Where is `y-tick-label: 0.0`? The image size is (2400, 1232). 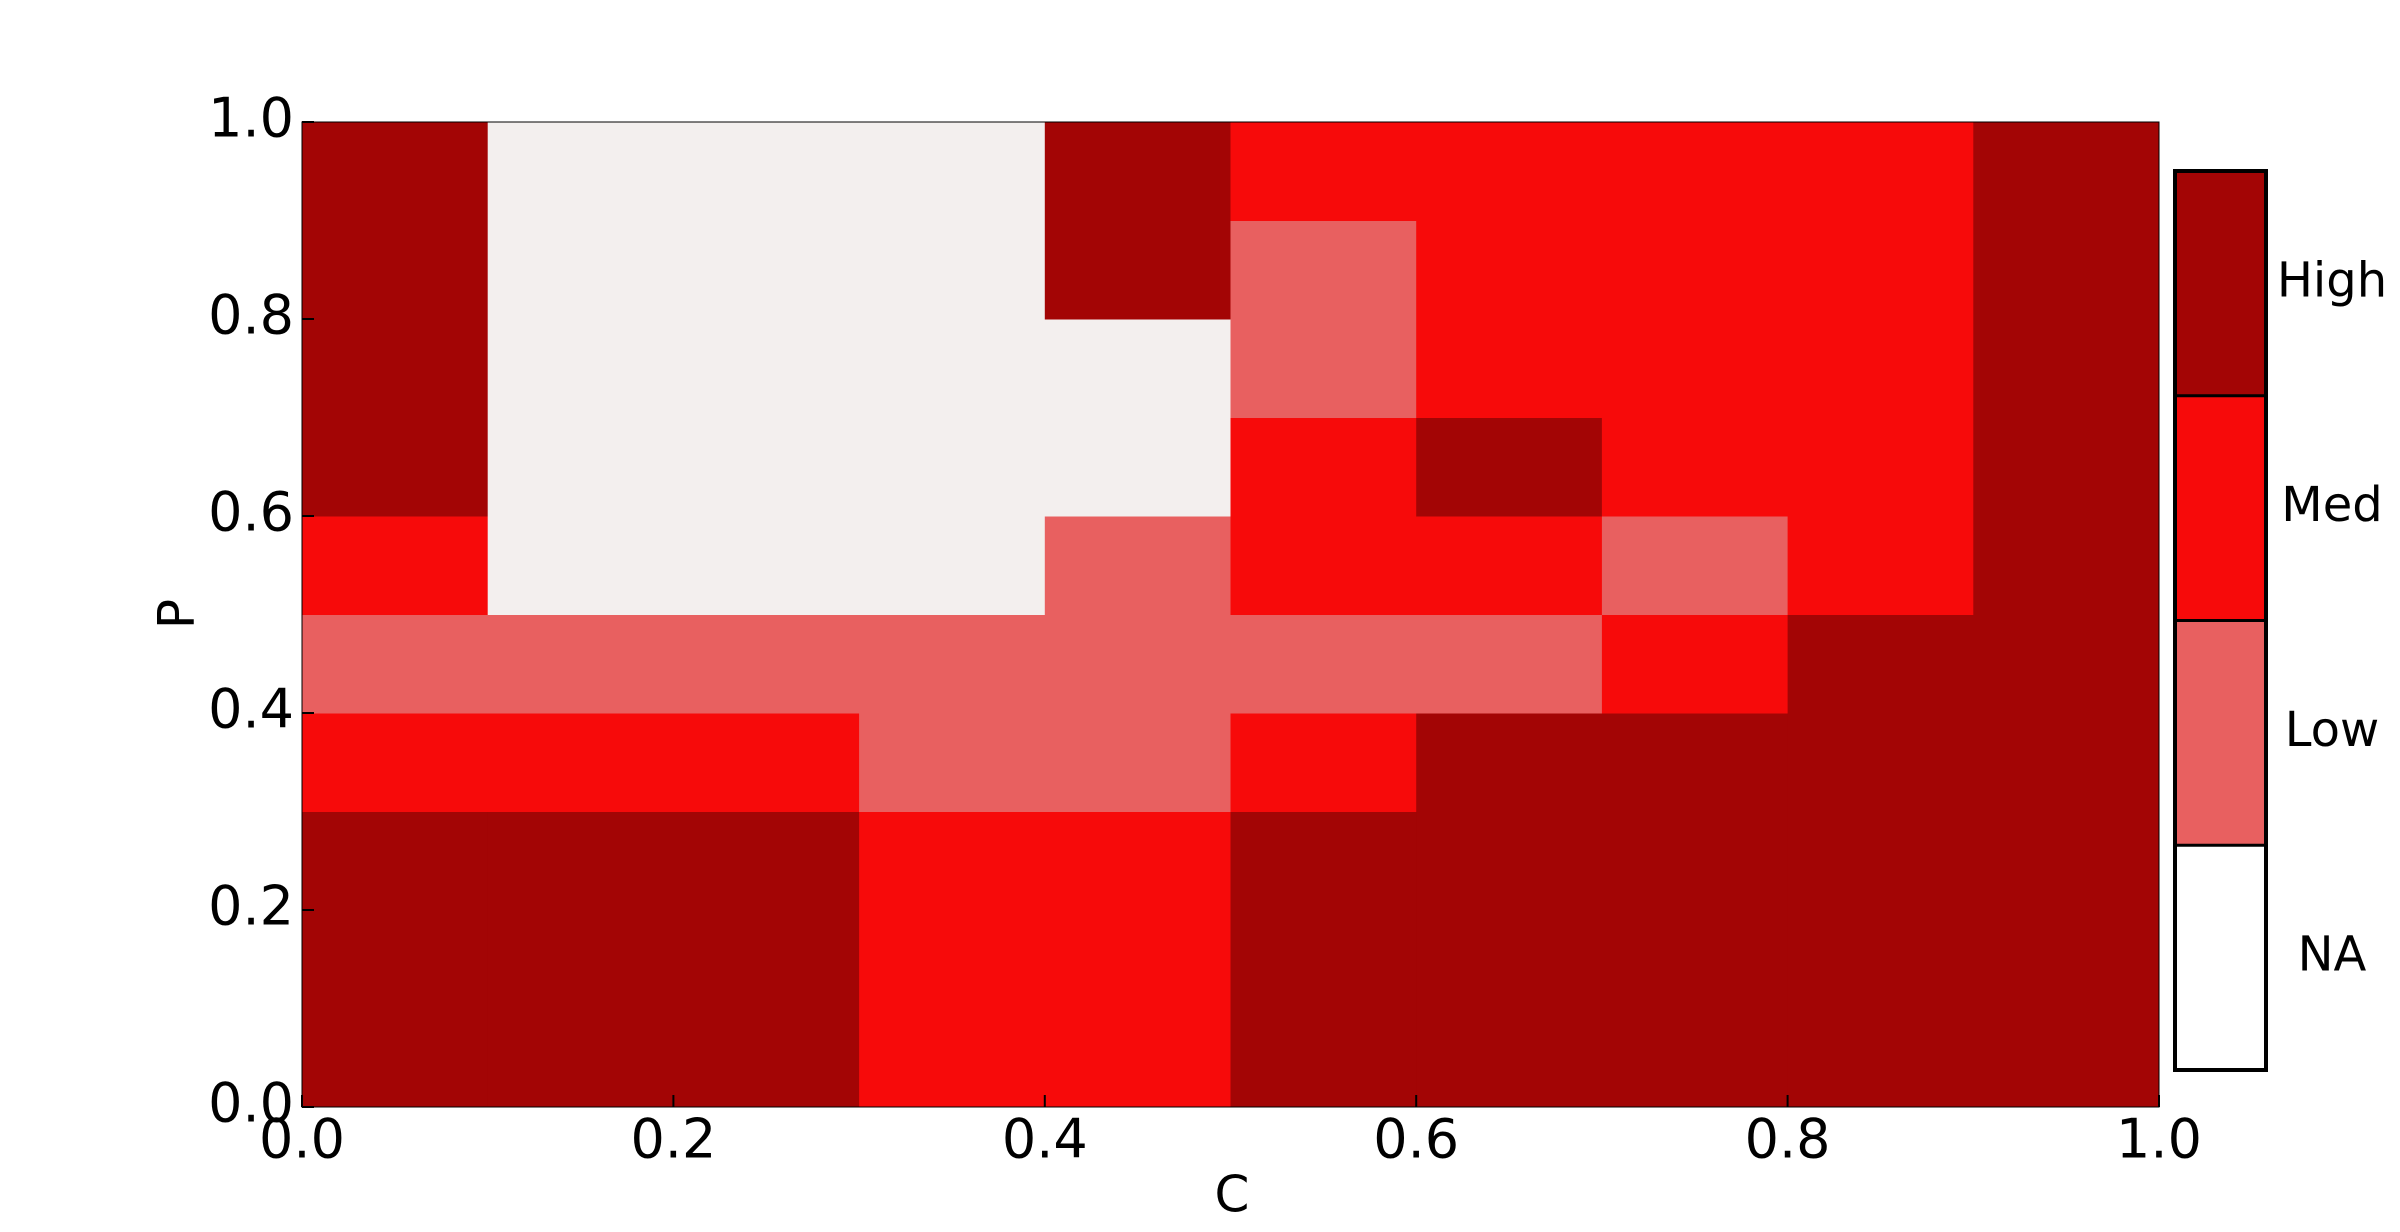
y-tick-label: 0.0 is located at coordinates (251, 1103).